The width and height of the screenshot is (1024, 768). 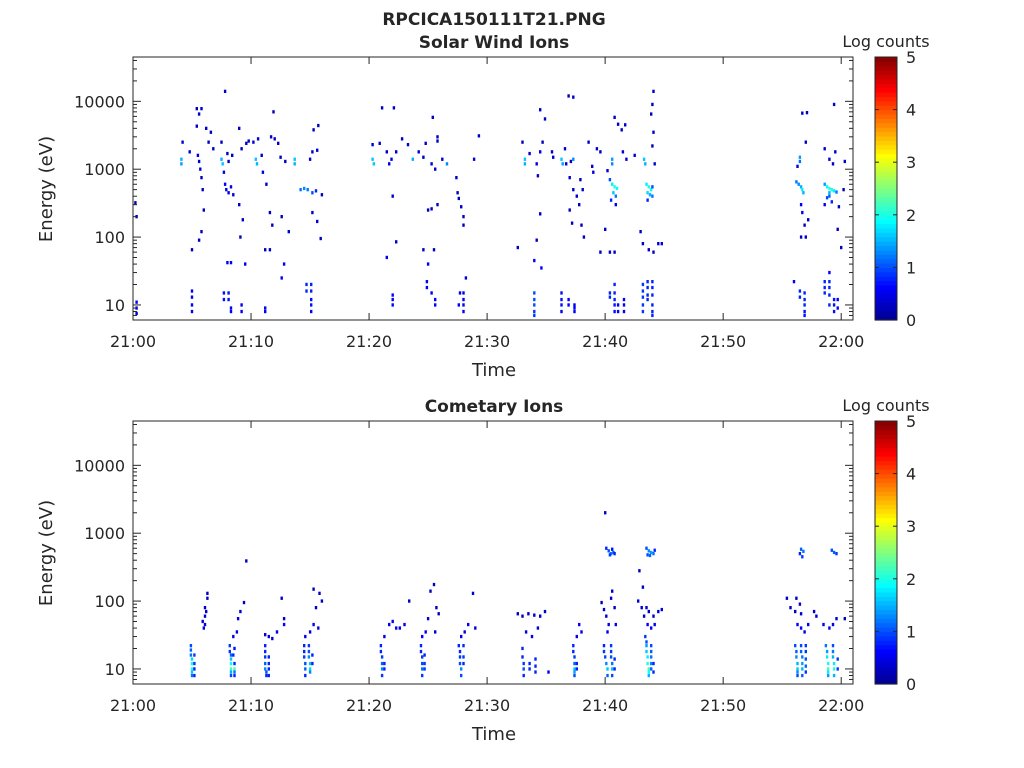 What do you see at coordinates (885, 405) in the screenshot?
I see `colorbar-label: Log counts` at bounding box center [885, 405].